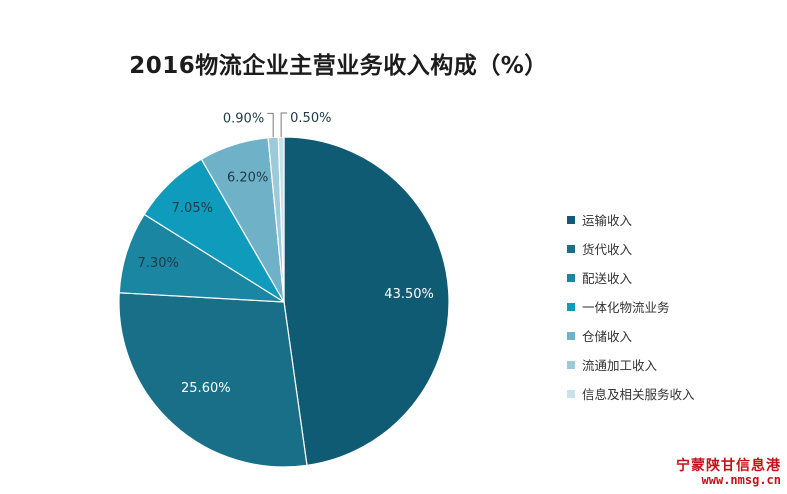 The image size is (787, 494). I want to click on legend-label: 配送收入, so click(607, 278).